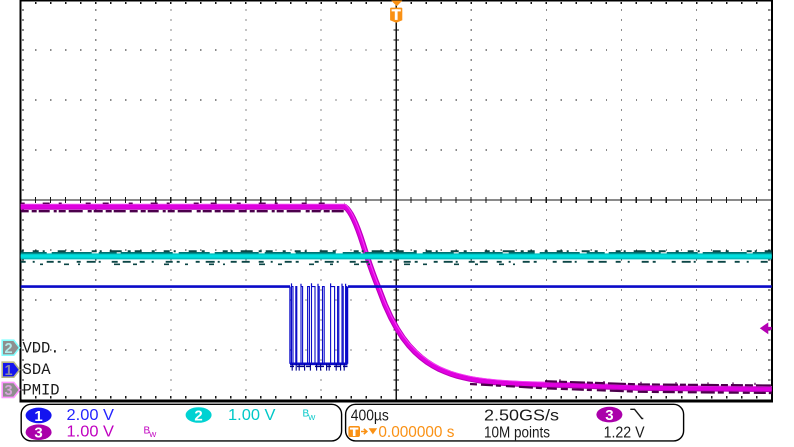  What do you see at coordinates (37, 370) in the screenshot?
I see `svg-text: SDA` at bounding box center [37, 370].